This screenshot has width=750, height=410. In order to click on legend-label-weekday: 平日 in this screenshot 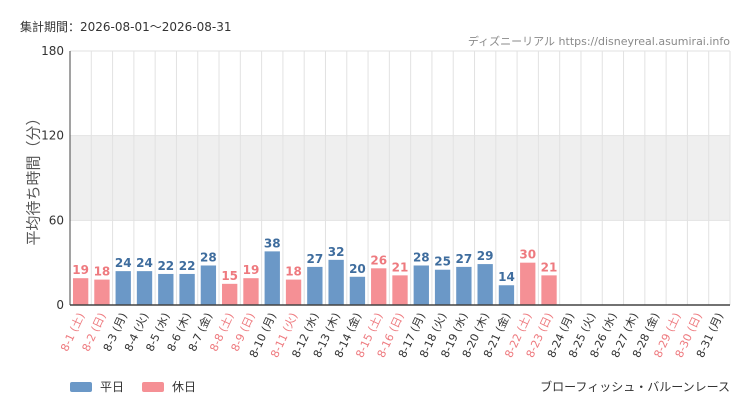, I will do `click(112, 387)`.